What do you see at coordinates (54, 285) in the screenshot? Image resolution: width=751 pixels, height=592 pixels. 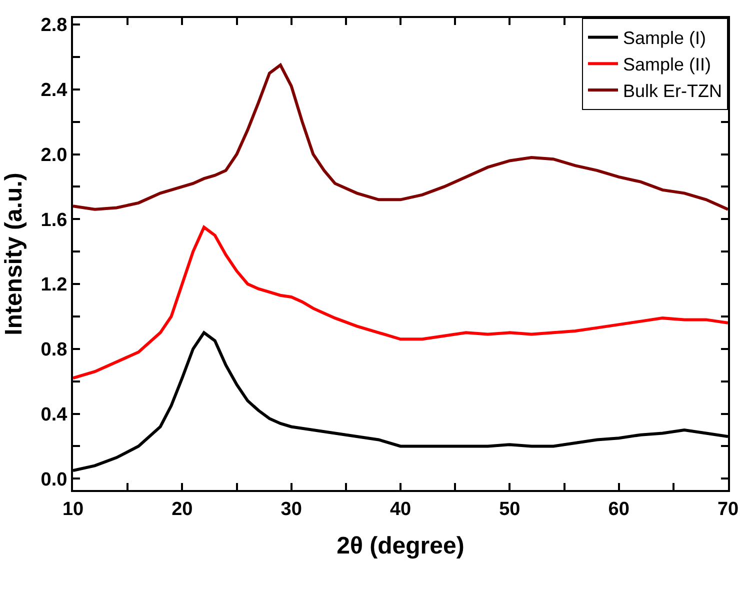 I see `y-tick-label: 1.2` at bounding box center [54, 285].